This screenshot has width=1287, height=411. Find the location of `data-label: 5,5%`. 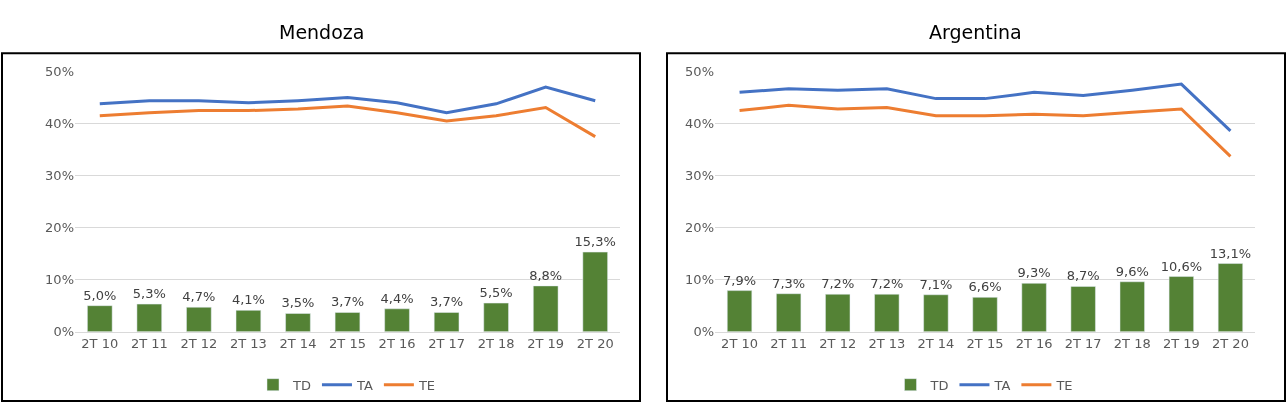

data-label: 5,5% is located at coordinates (496, 293).